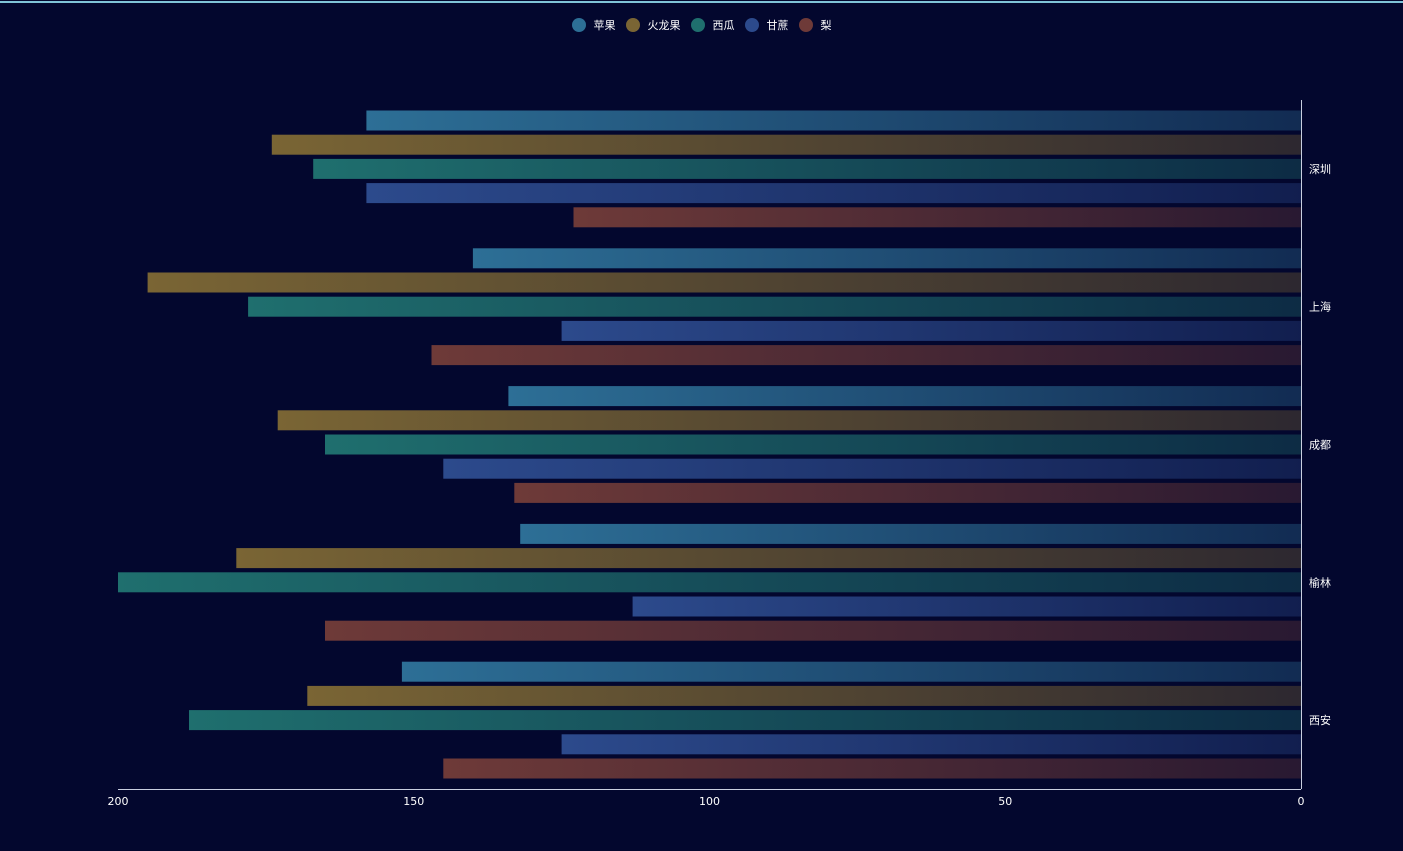  I want to click on x-tick-label-3: 50, so click(1005, 801).